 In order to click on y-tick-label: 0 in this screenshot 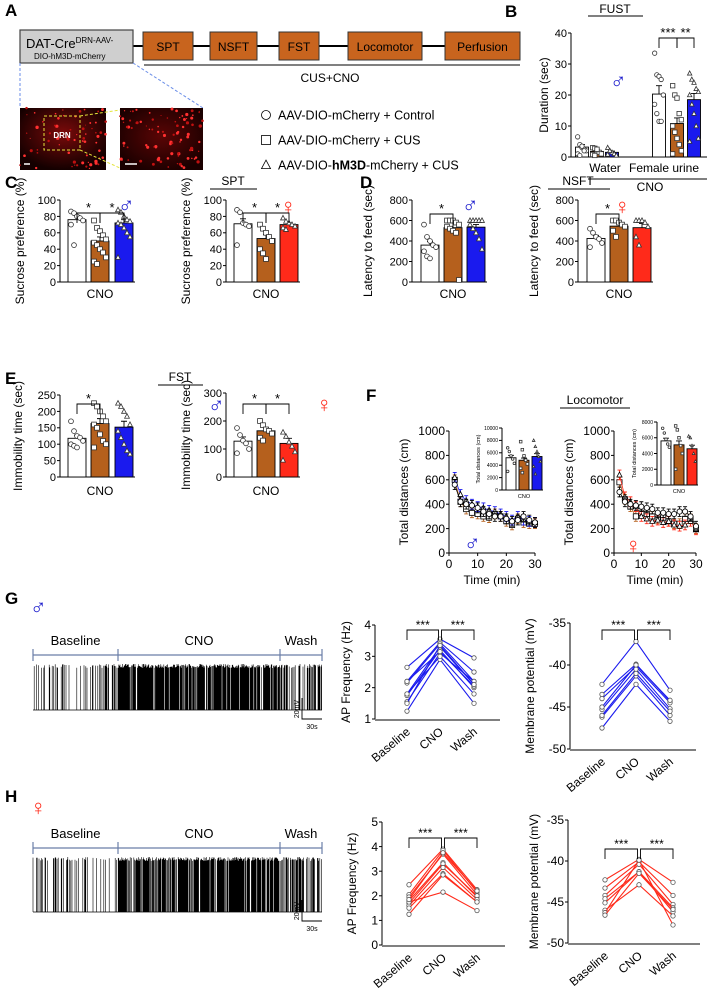, I will do `click(496, 491)`.